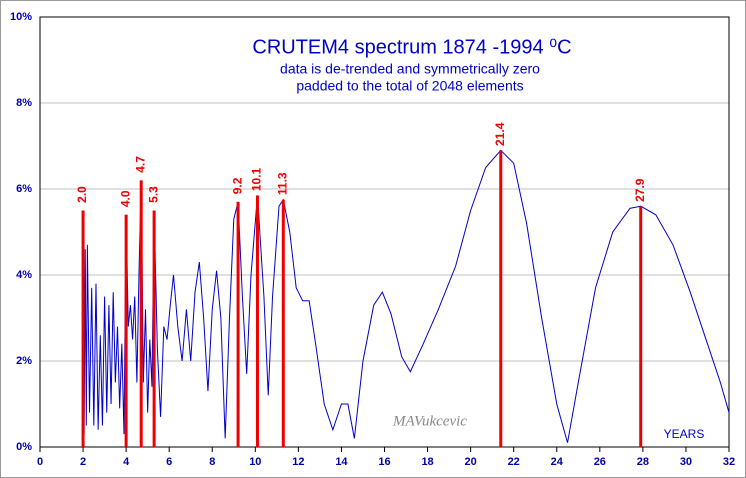 The height and width of the screenshot is (478, 746). I want to click on x-tick-label: 0, so click(40, 462).